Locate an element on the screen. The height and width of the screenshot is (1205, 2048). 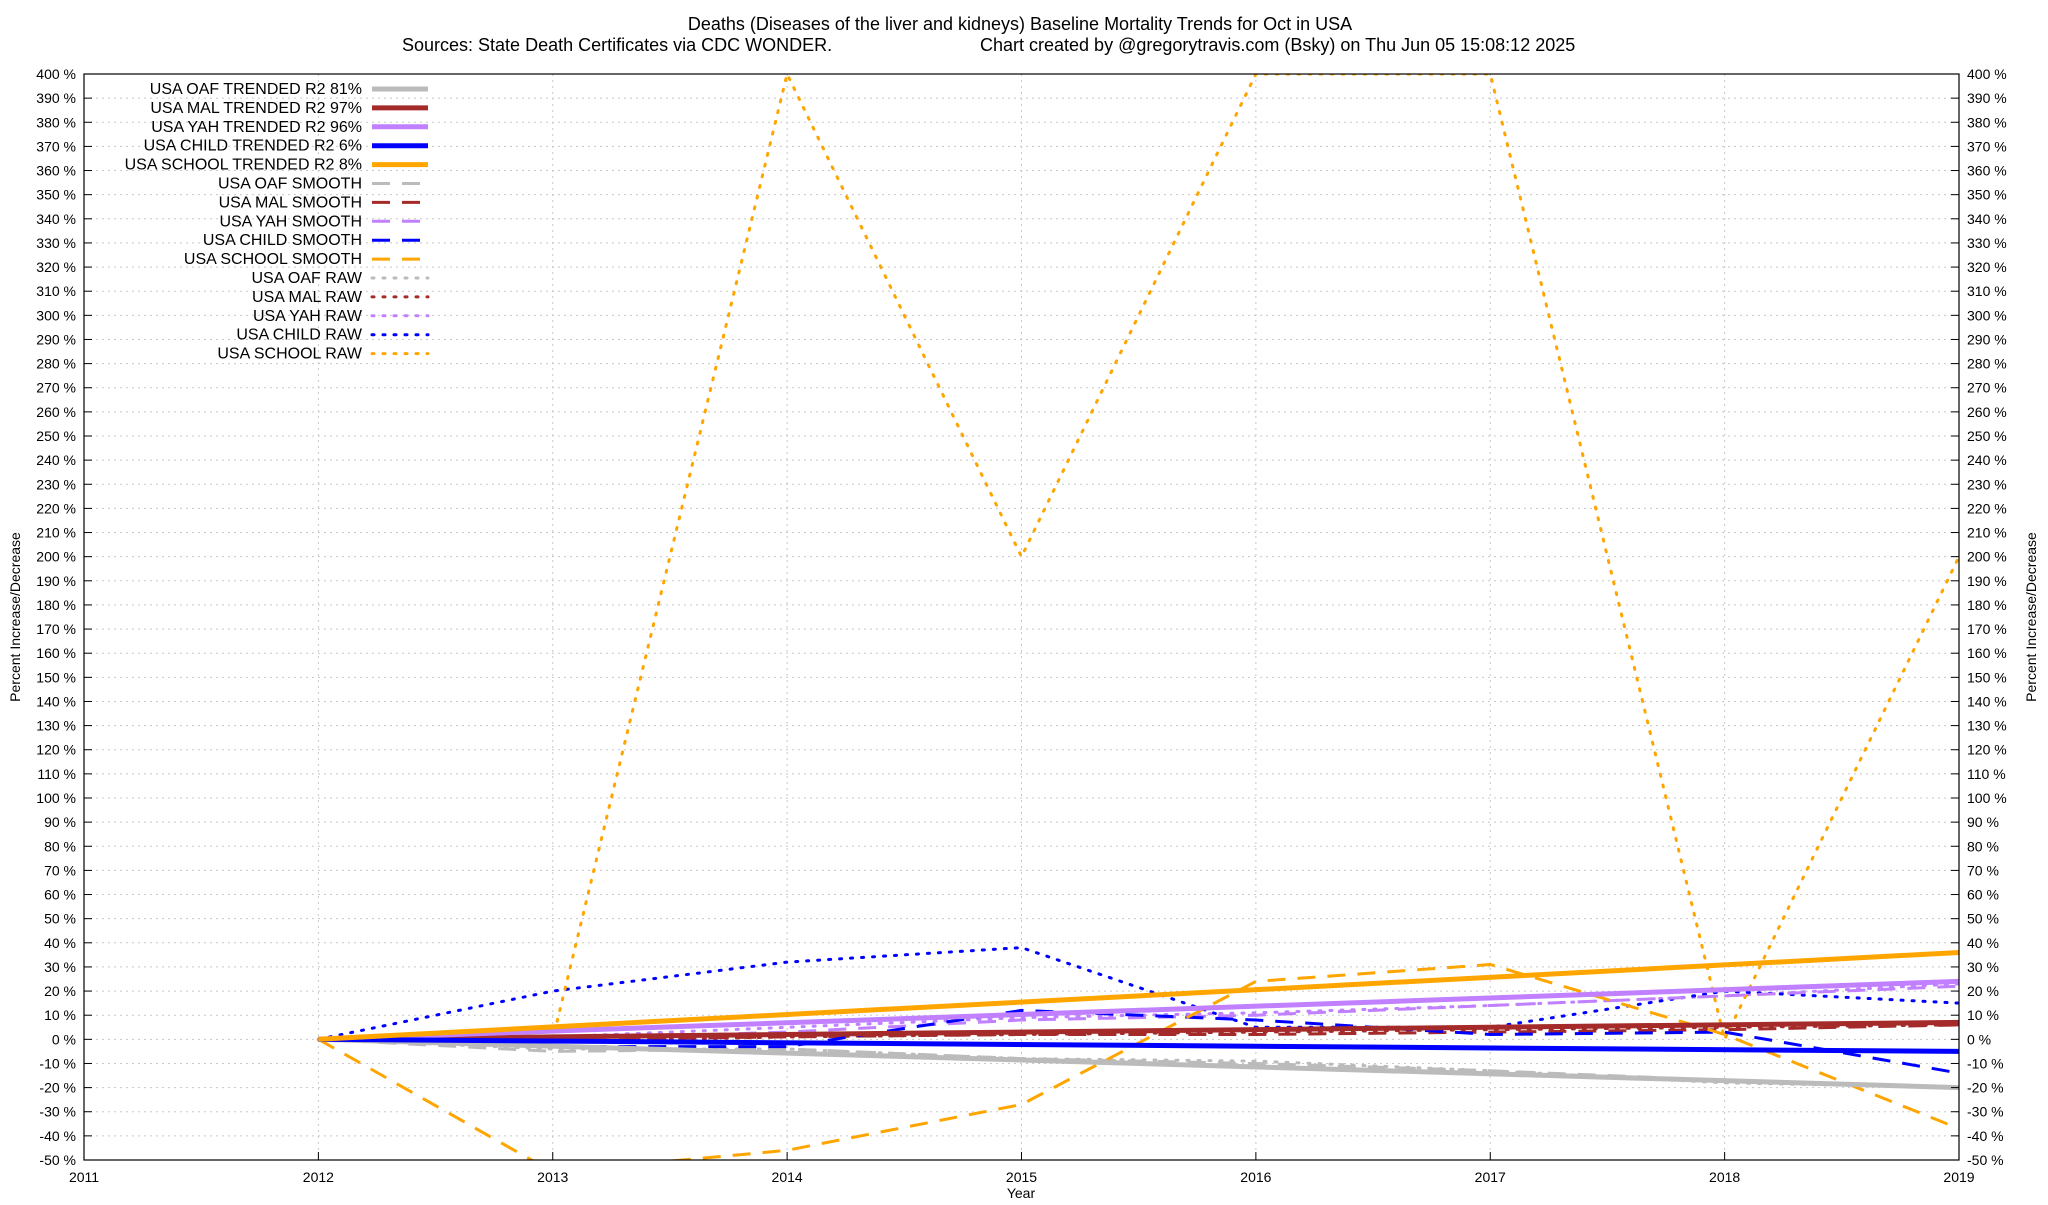
y-tick-label-right: 30 % is located at coordinates (1983, 967).